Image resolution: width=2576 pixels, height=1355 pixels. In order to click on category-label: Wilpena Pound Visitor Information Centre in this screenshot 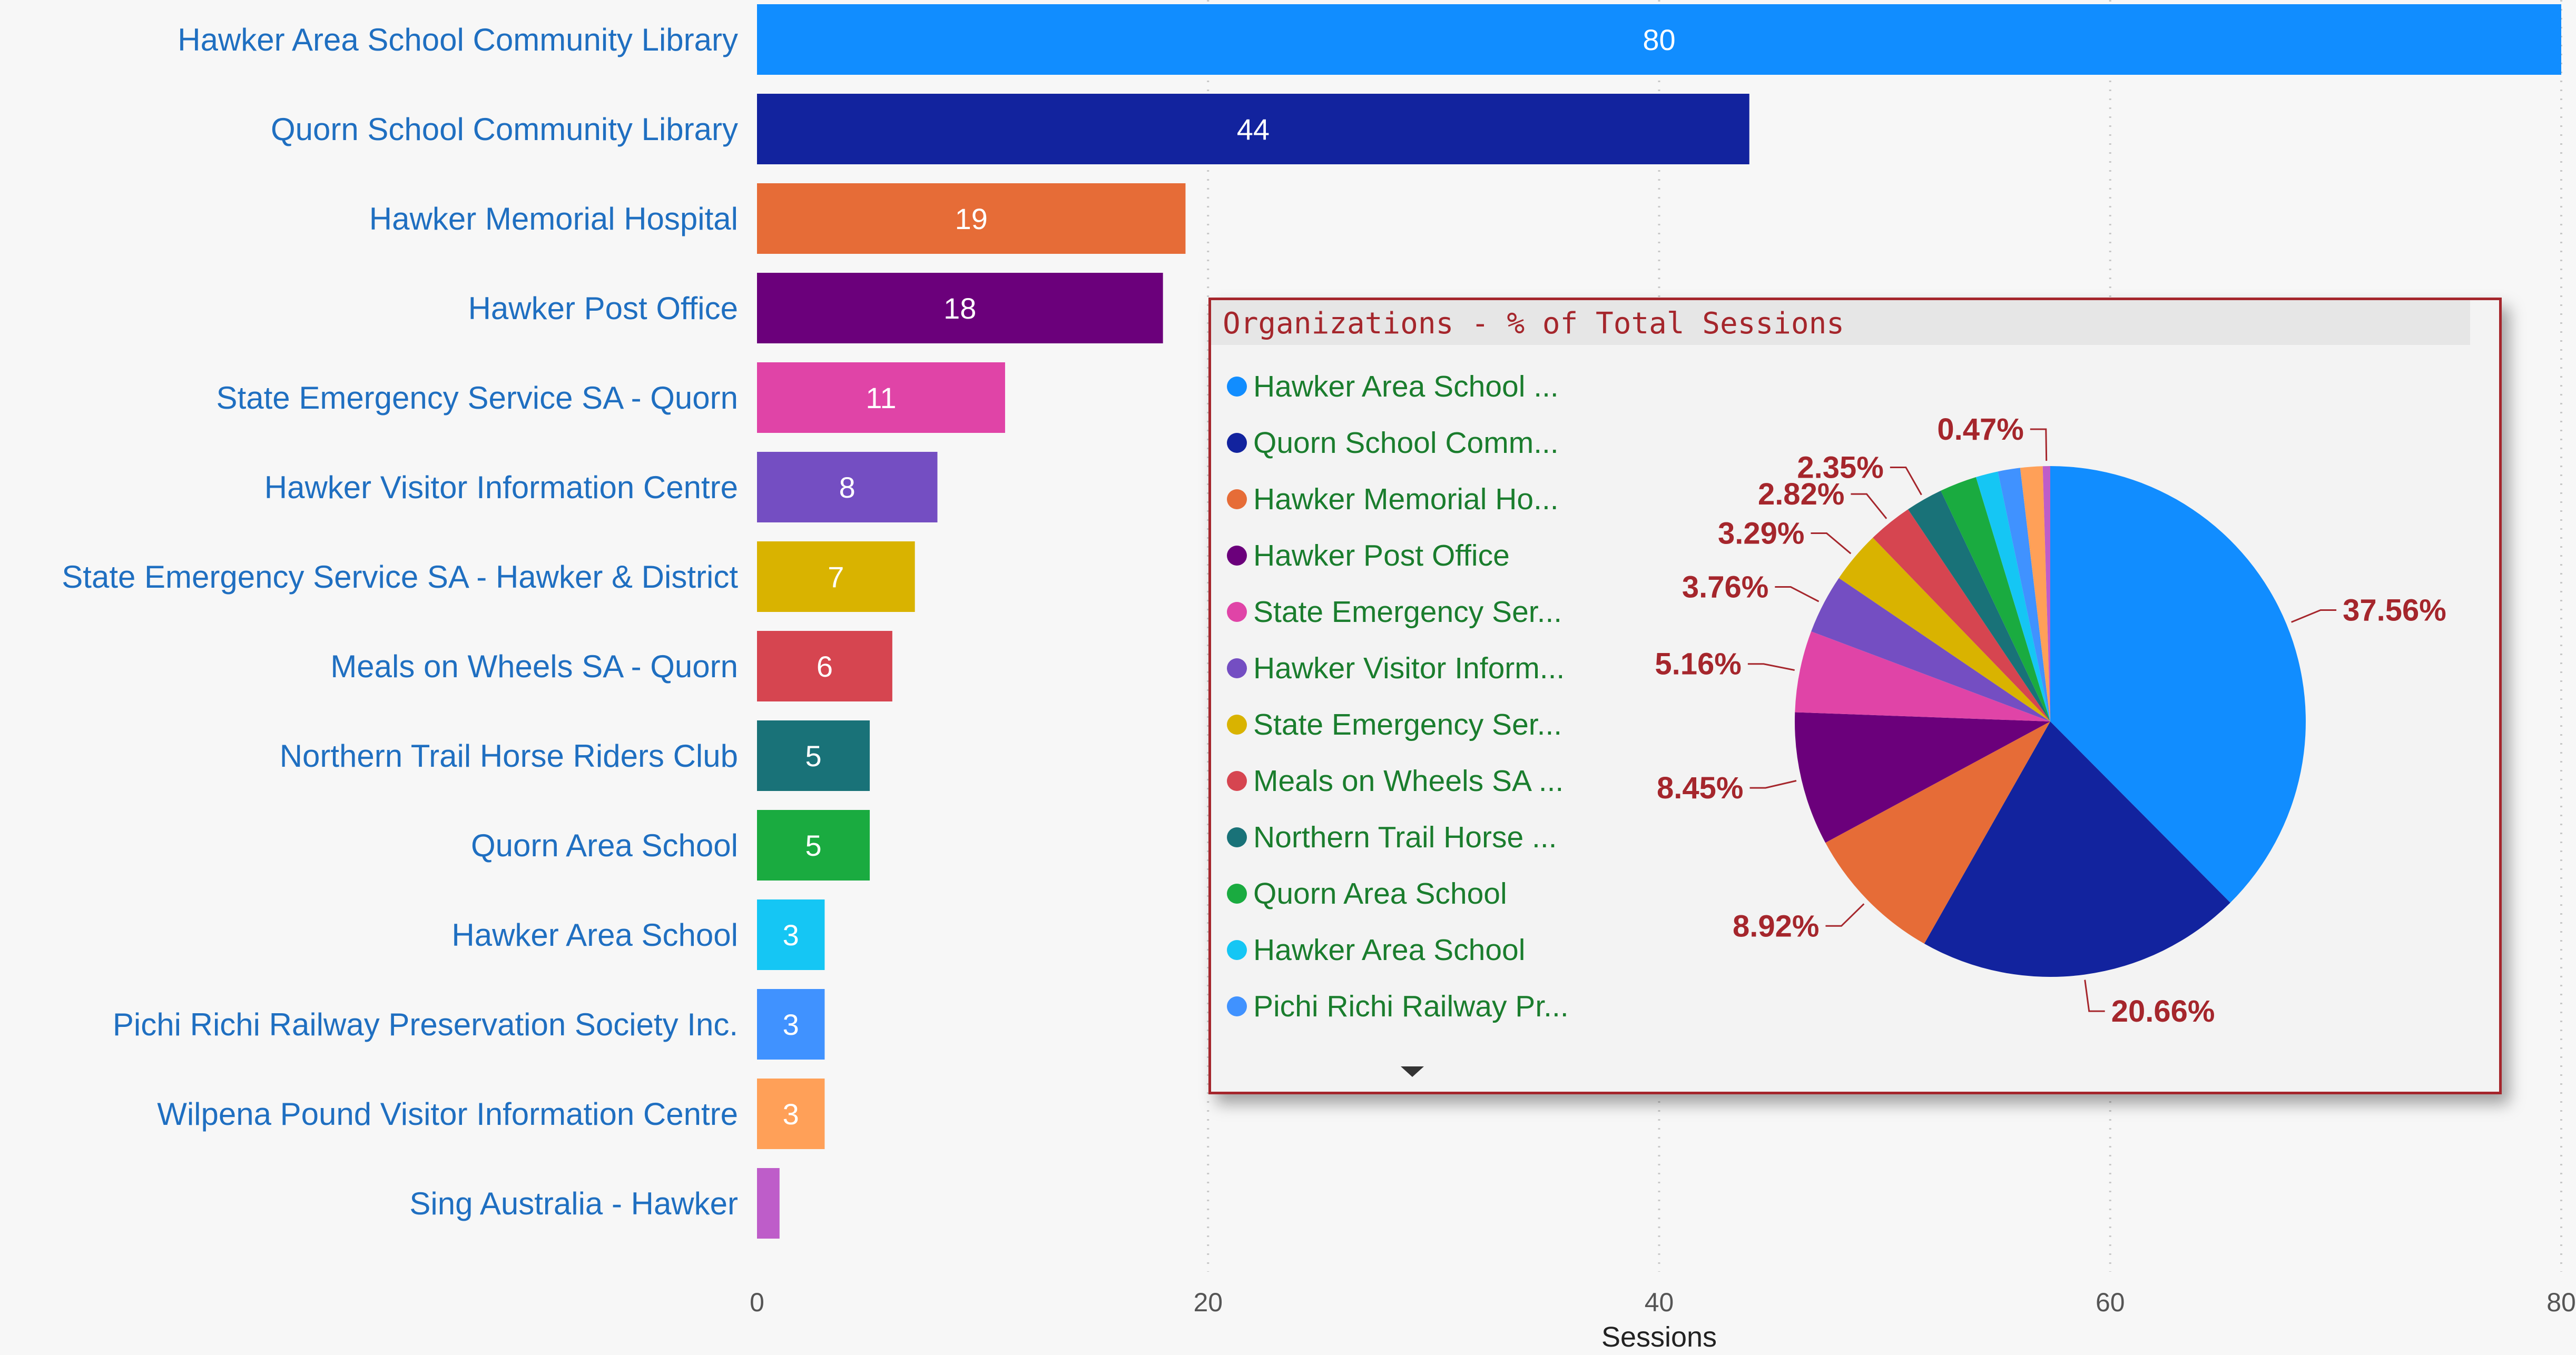, I will do `click(448, 1114)`.